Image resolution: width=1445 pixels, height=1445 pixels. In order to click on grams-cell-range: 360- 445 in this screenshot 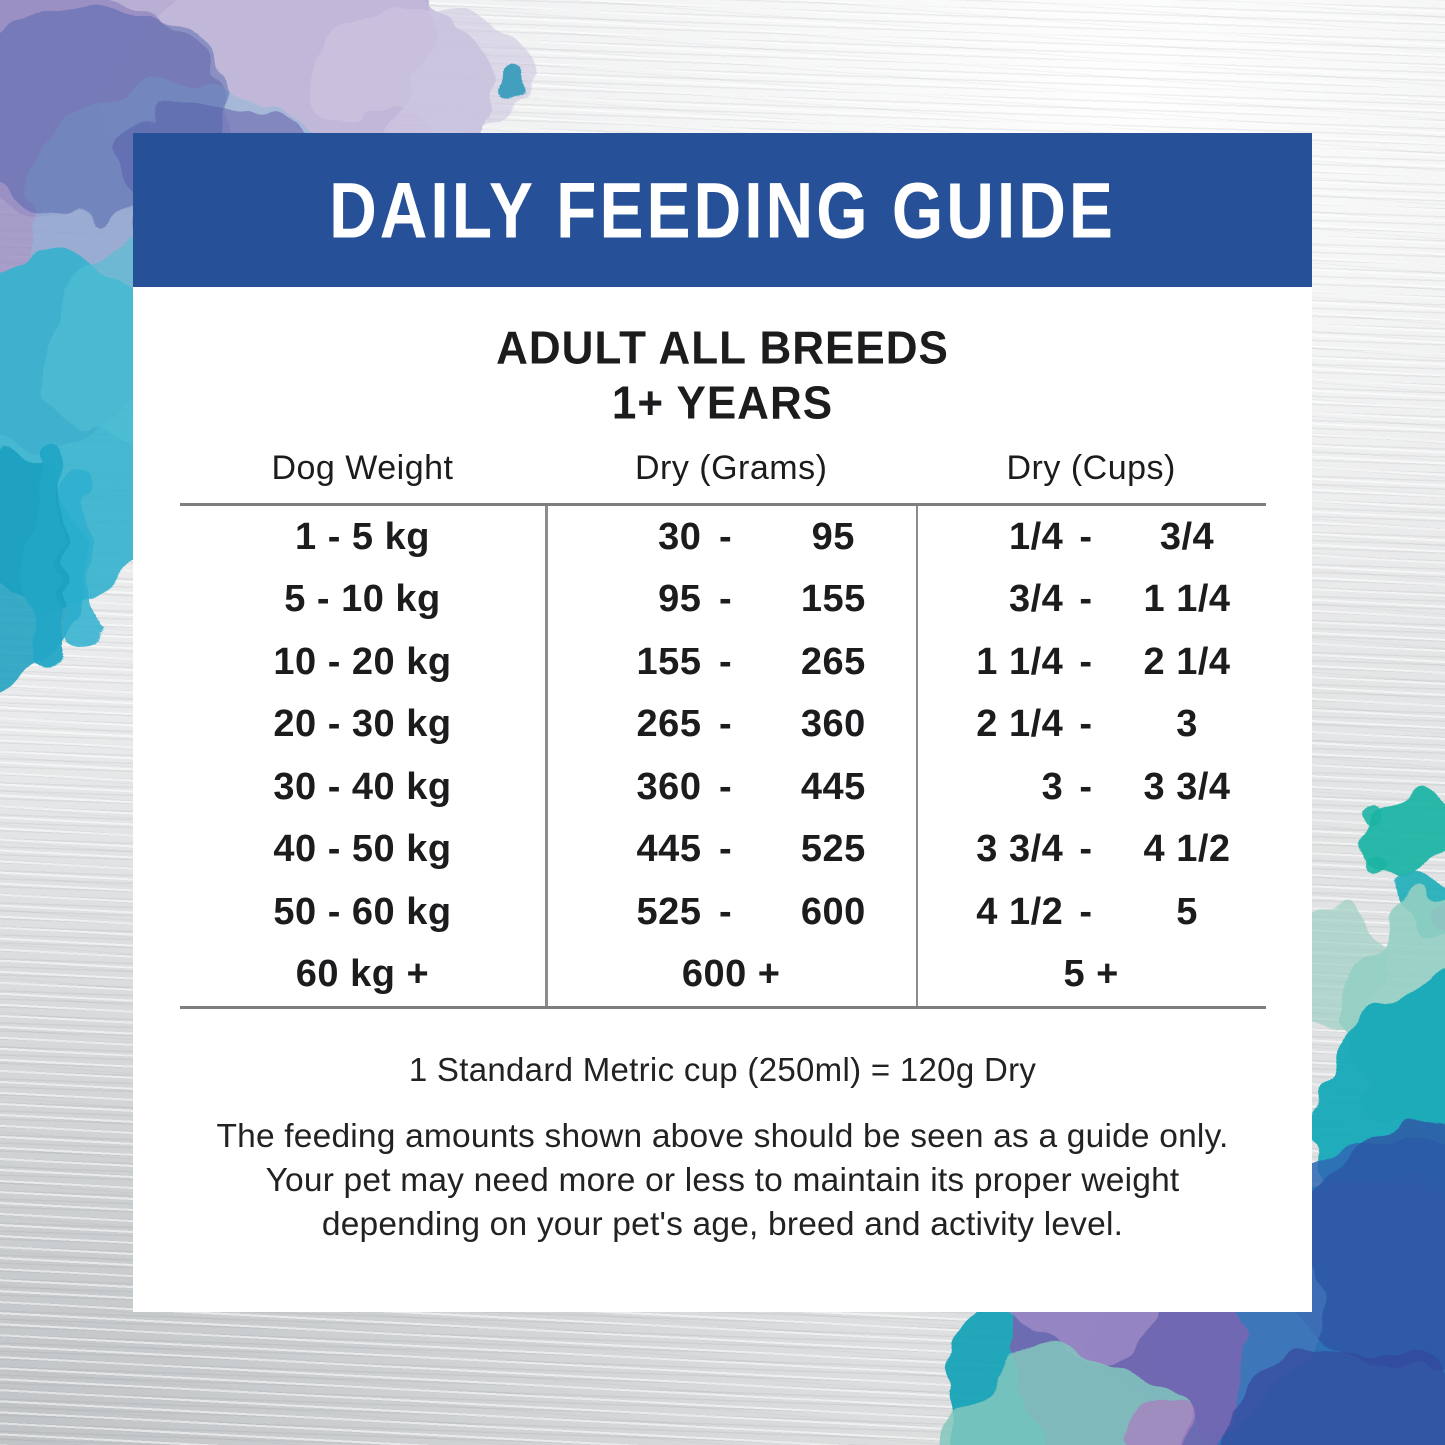, I will do `click(730, 787)`.